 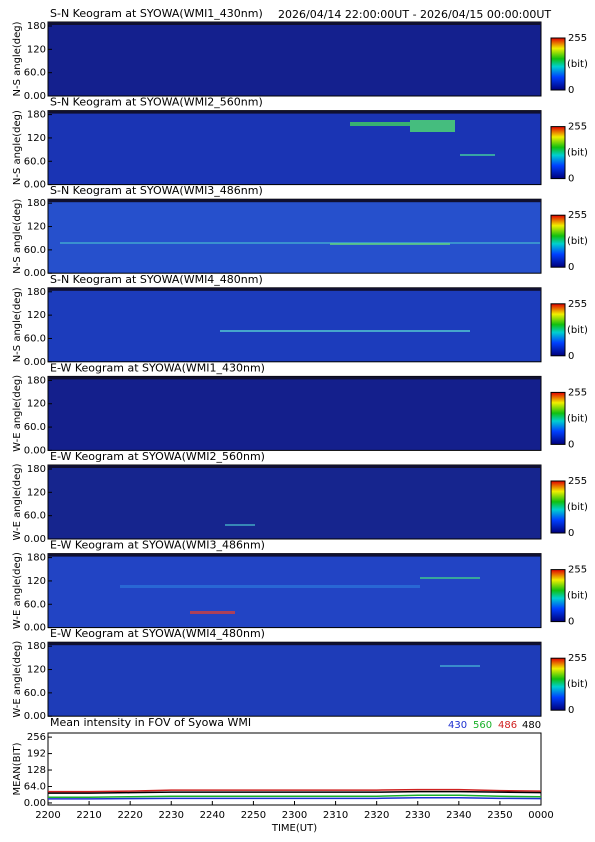 I want to click on x-tick-label: 2230, so click(x=171, y=815).